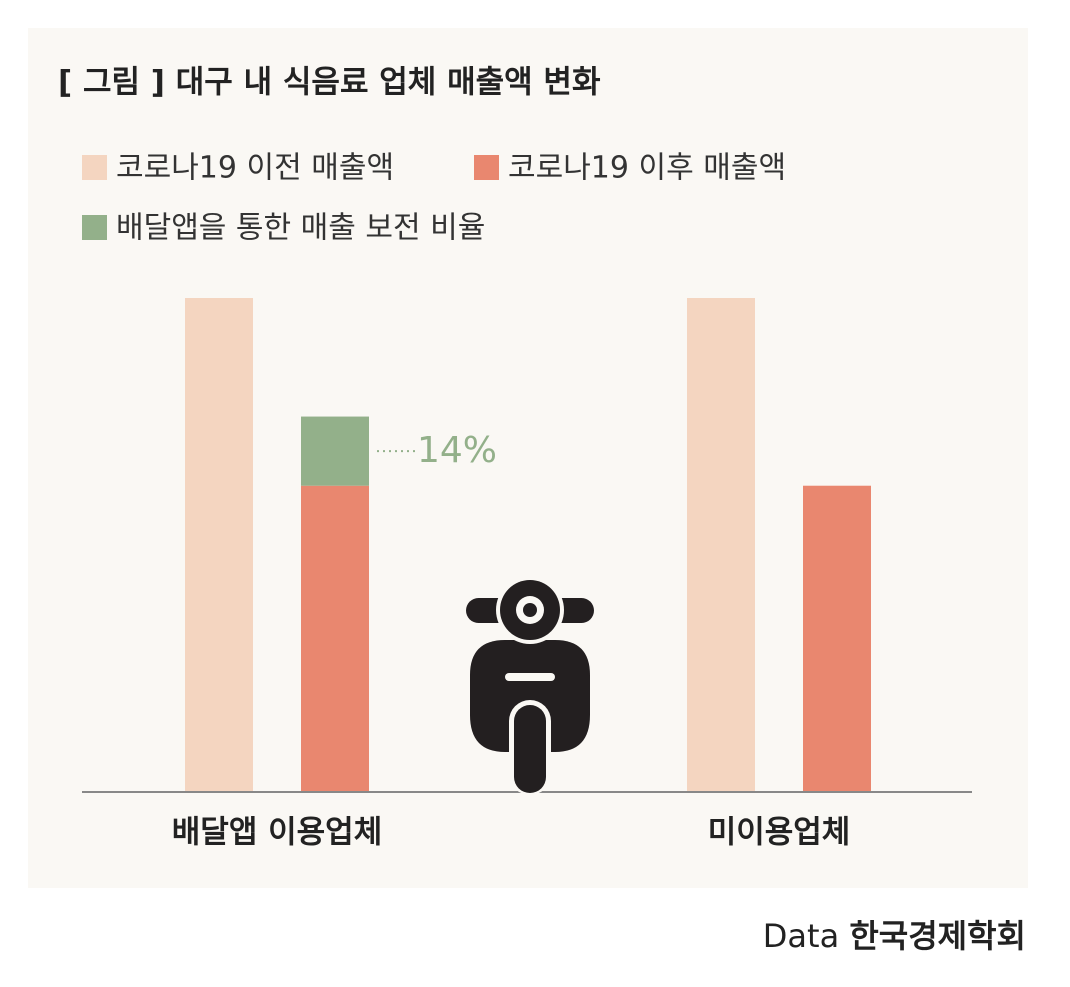  I want to click on x-tick-label: 배달앱 이용업체, so click(277, 833).